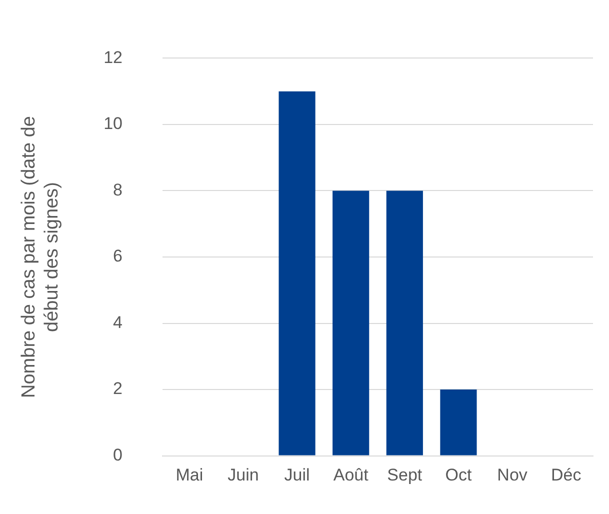  What do you see at coordinates (297, 475) in the screenshot?
I see `x-tick-label: Juil` at bounding box center [297, 475].